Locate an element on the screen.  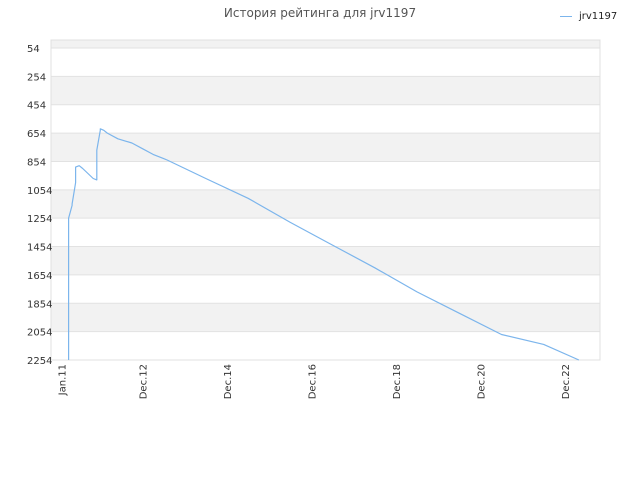
y-tick-label: 1654 is located at coordinates (39, 276).